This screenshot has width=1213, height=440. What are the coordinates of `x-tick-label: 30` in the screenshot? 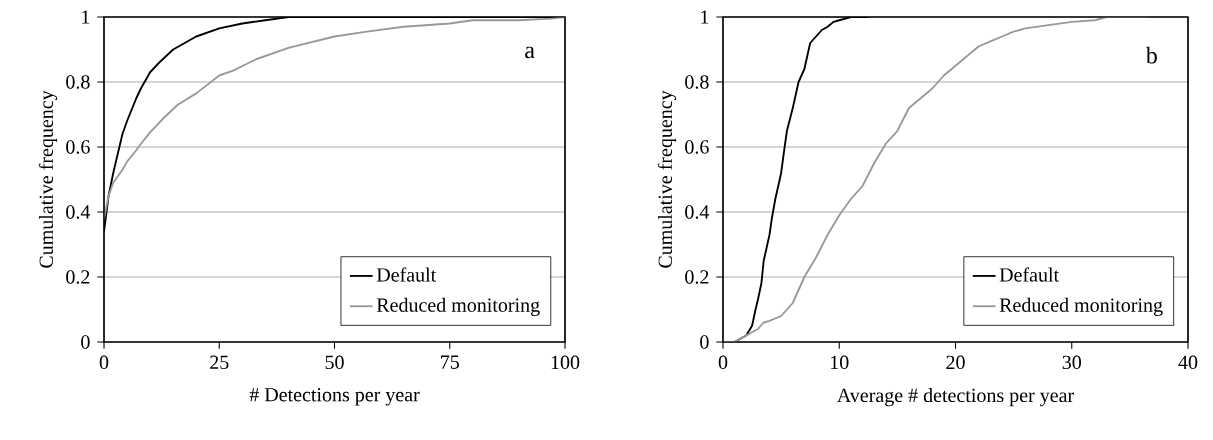 It's located at (1071, 362).